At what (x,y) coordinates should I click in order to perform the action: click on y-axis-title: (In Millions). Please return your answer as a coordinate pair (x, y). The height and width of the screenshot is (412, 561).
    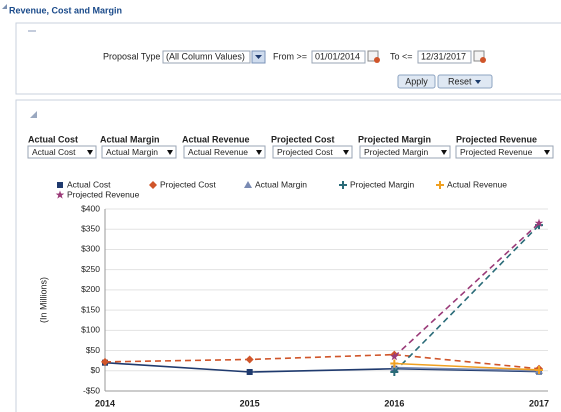
    Looking at the image, I should click on (43, 300).